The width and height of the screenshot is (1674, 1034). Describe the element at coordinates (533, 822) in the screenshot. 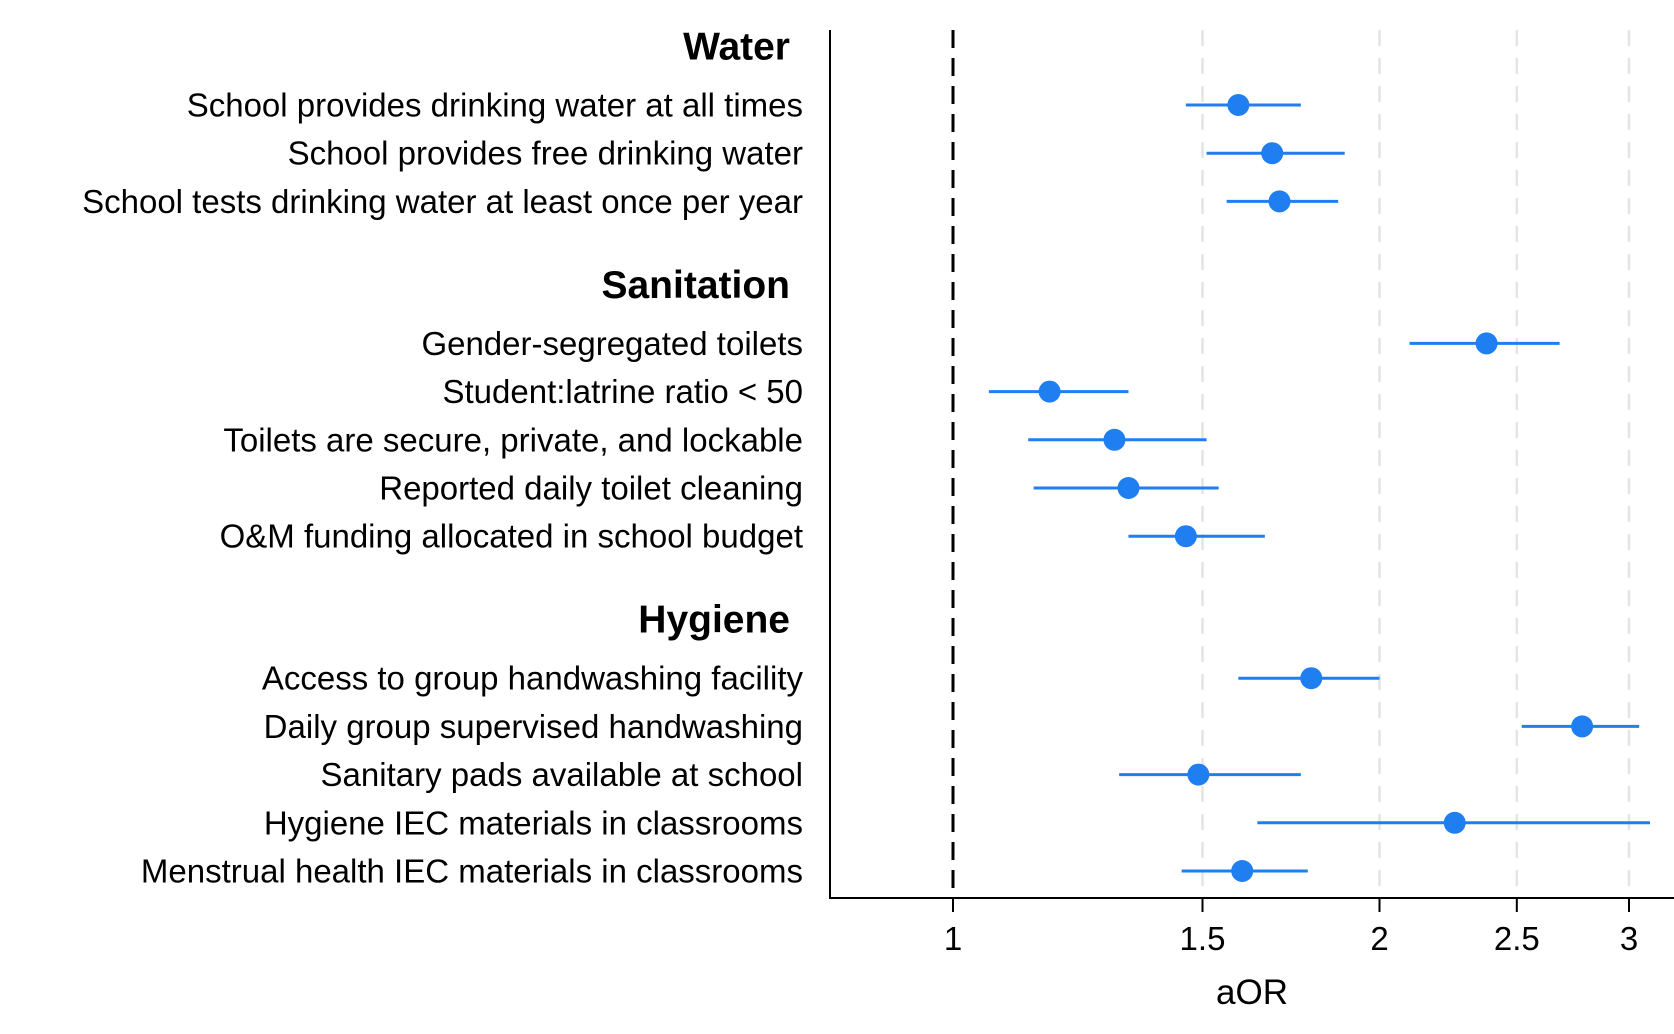

I see `row-label: Hygiene IEC materials in classrooms` at that location.